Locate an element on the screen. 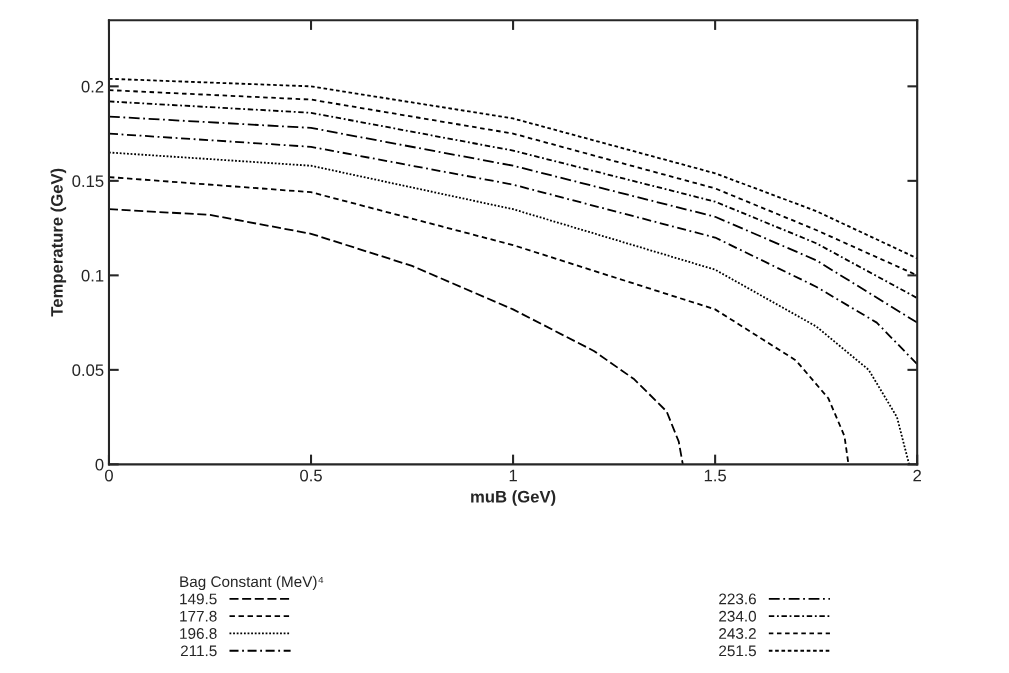 Image resolution: width=1009 pixels, height=673 pixels. y-tick-label: 0.2 is located at coordinates (92, 86).